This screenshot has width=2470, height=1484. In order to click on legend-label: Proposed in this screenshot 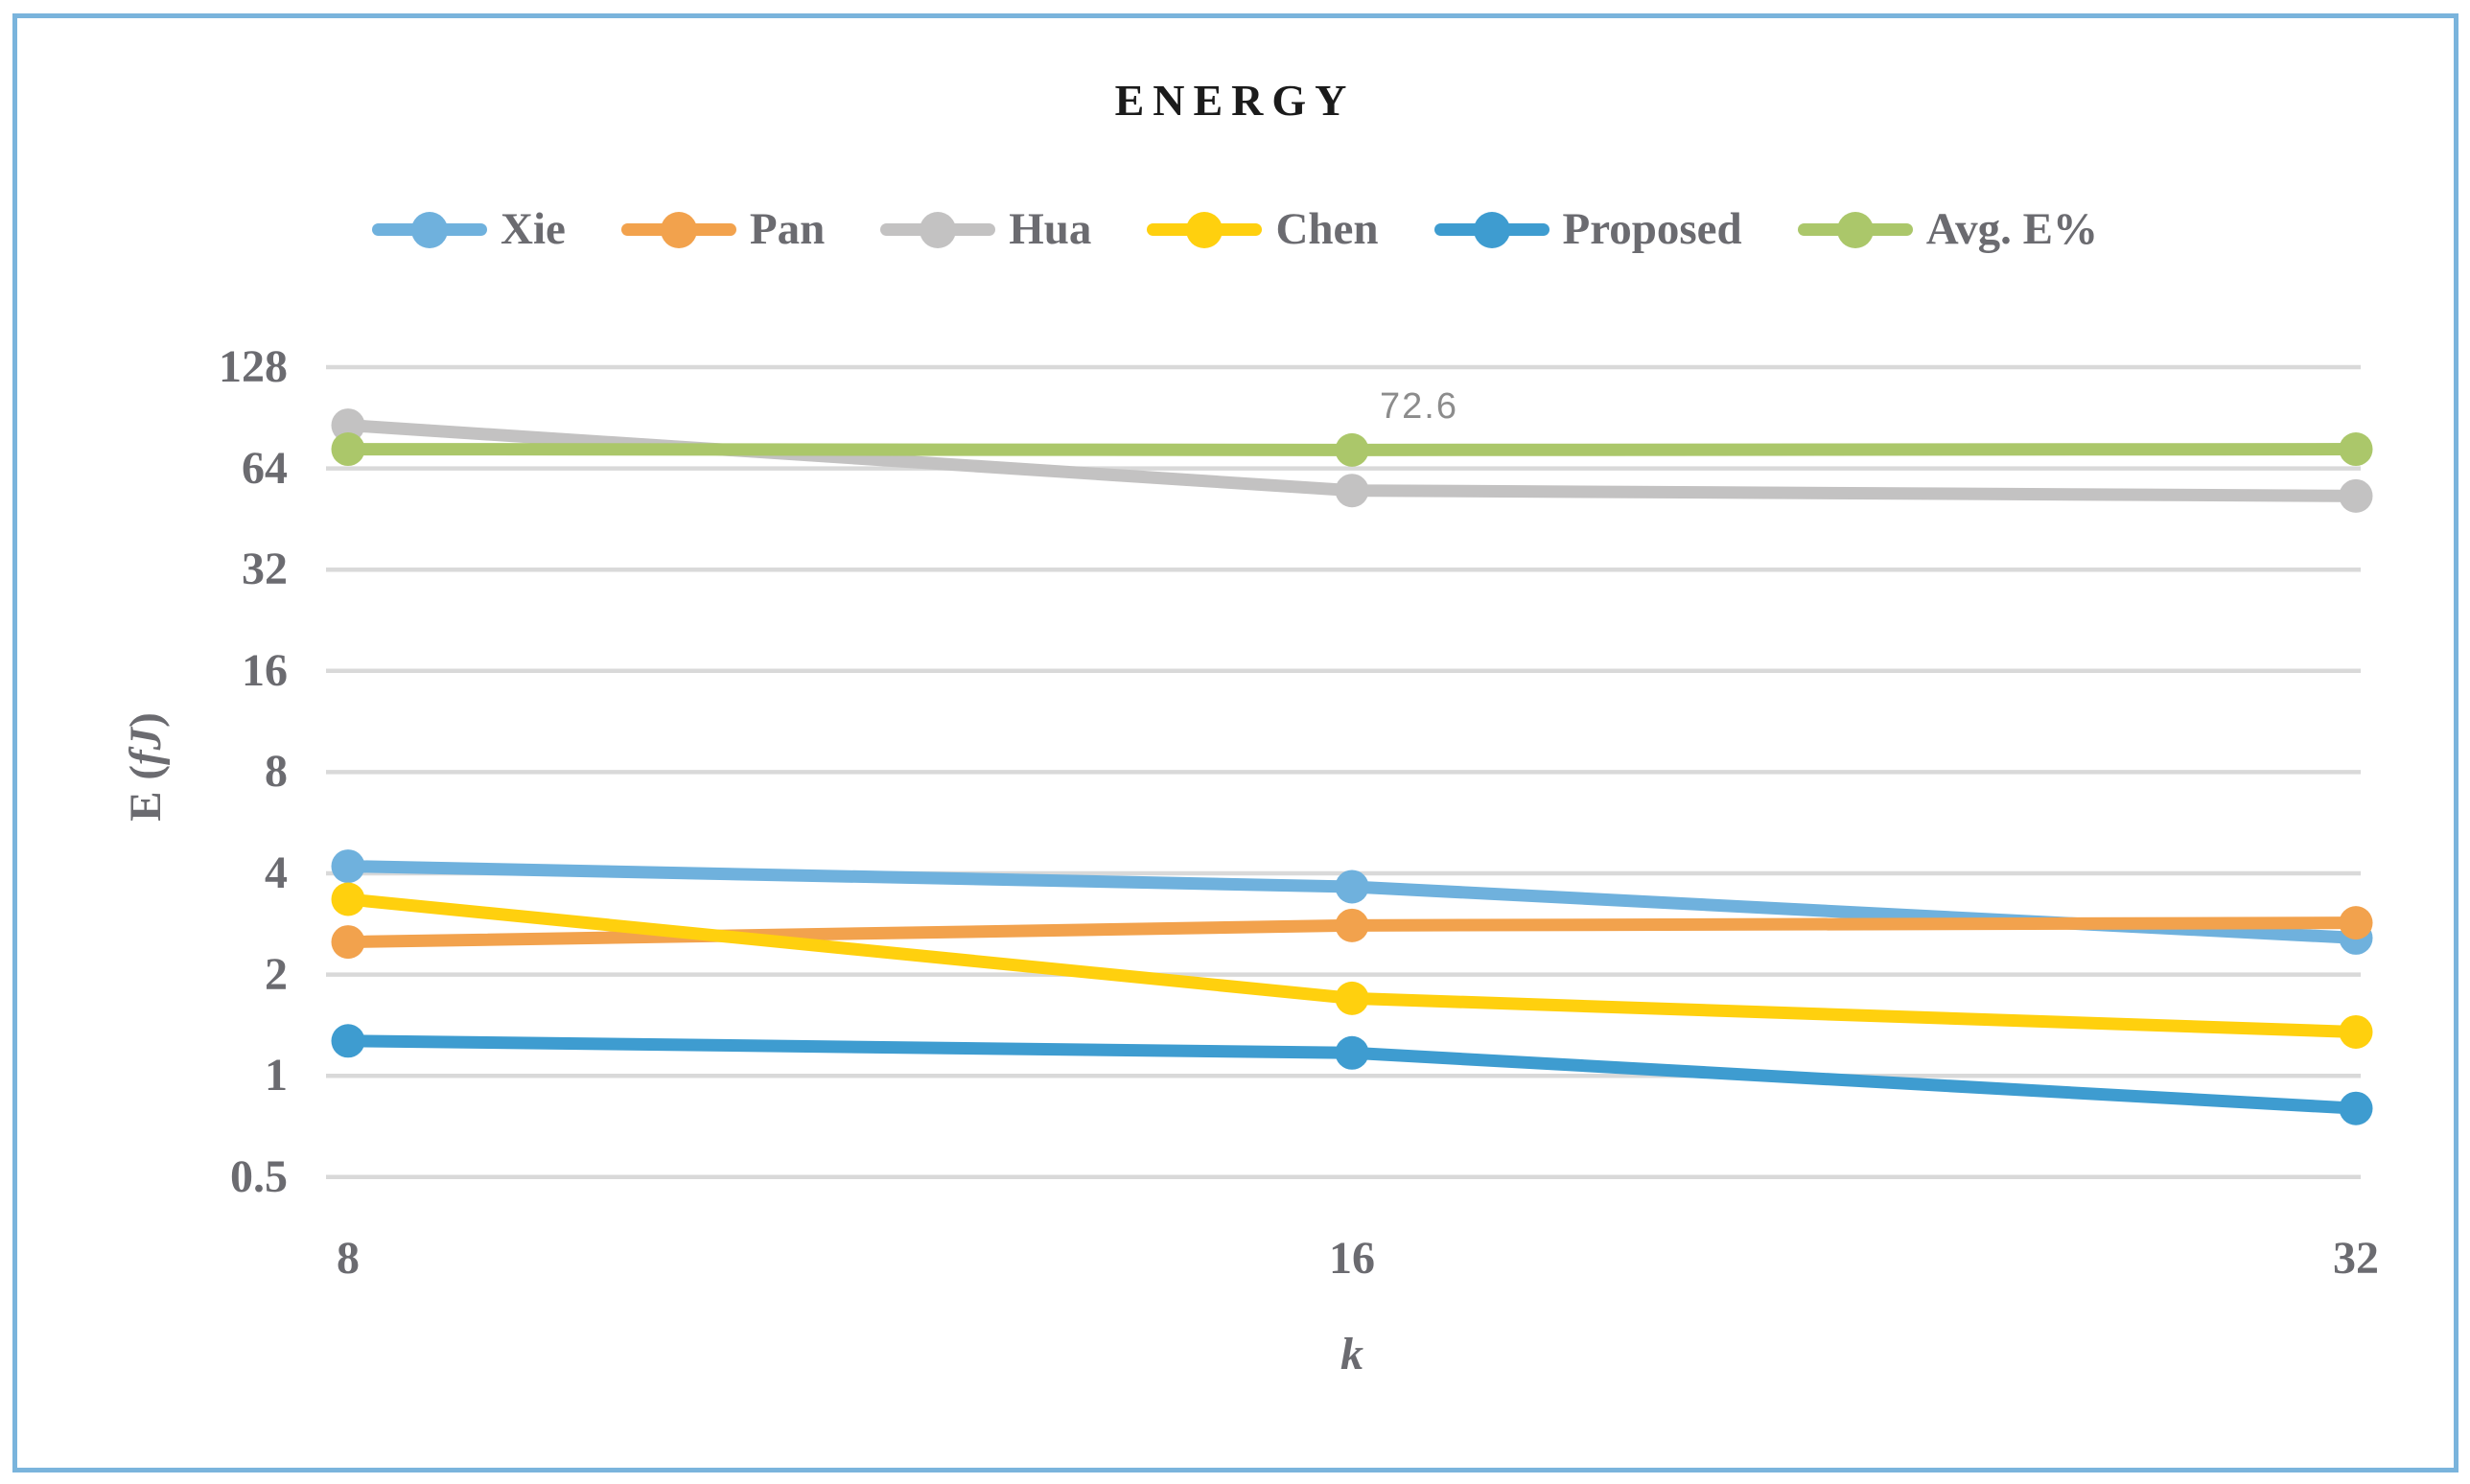, I will do `click(1652, 229)`.